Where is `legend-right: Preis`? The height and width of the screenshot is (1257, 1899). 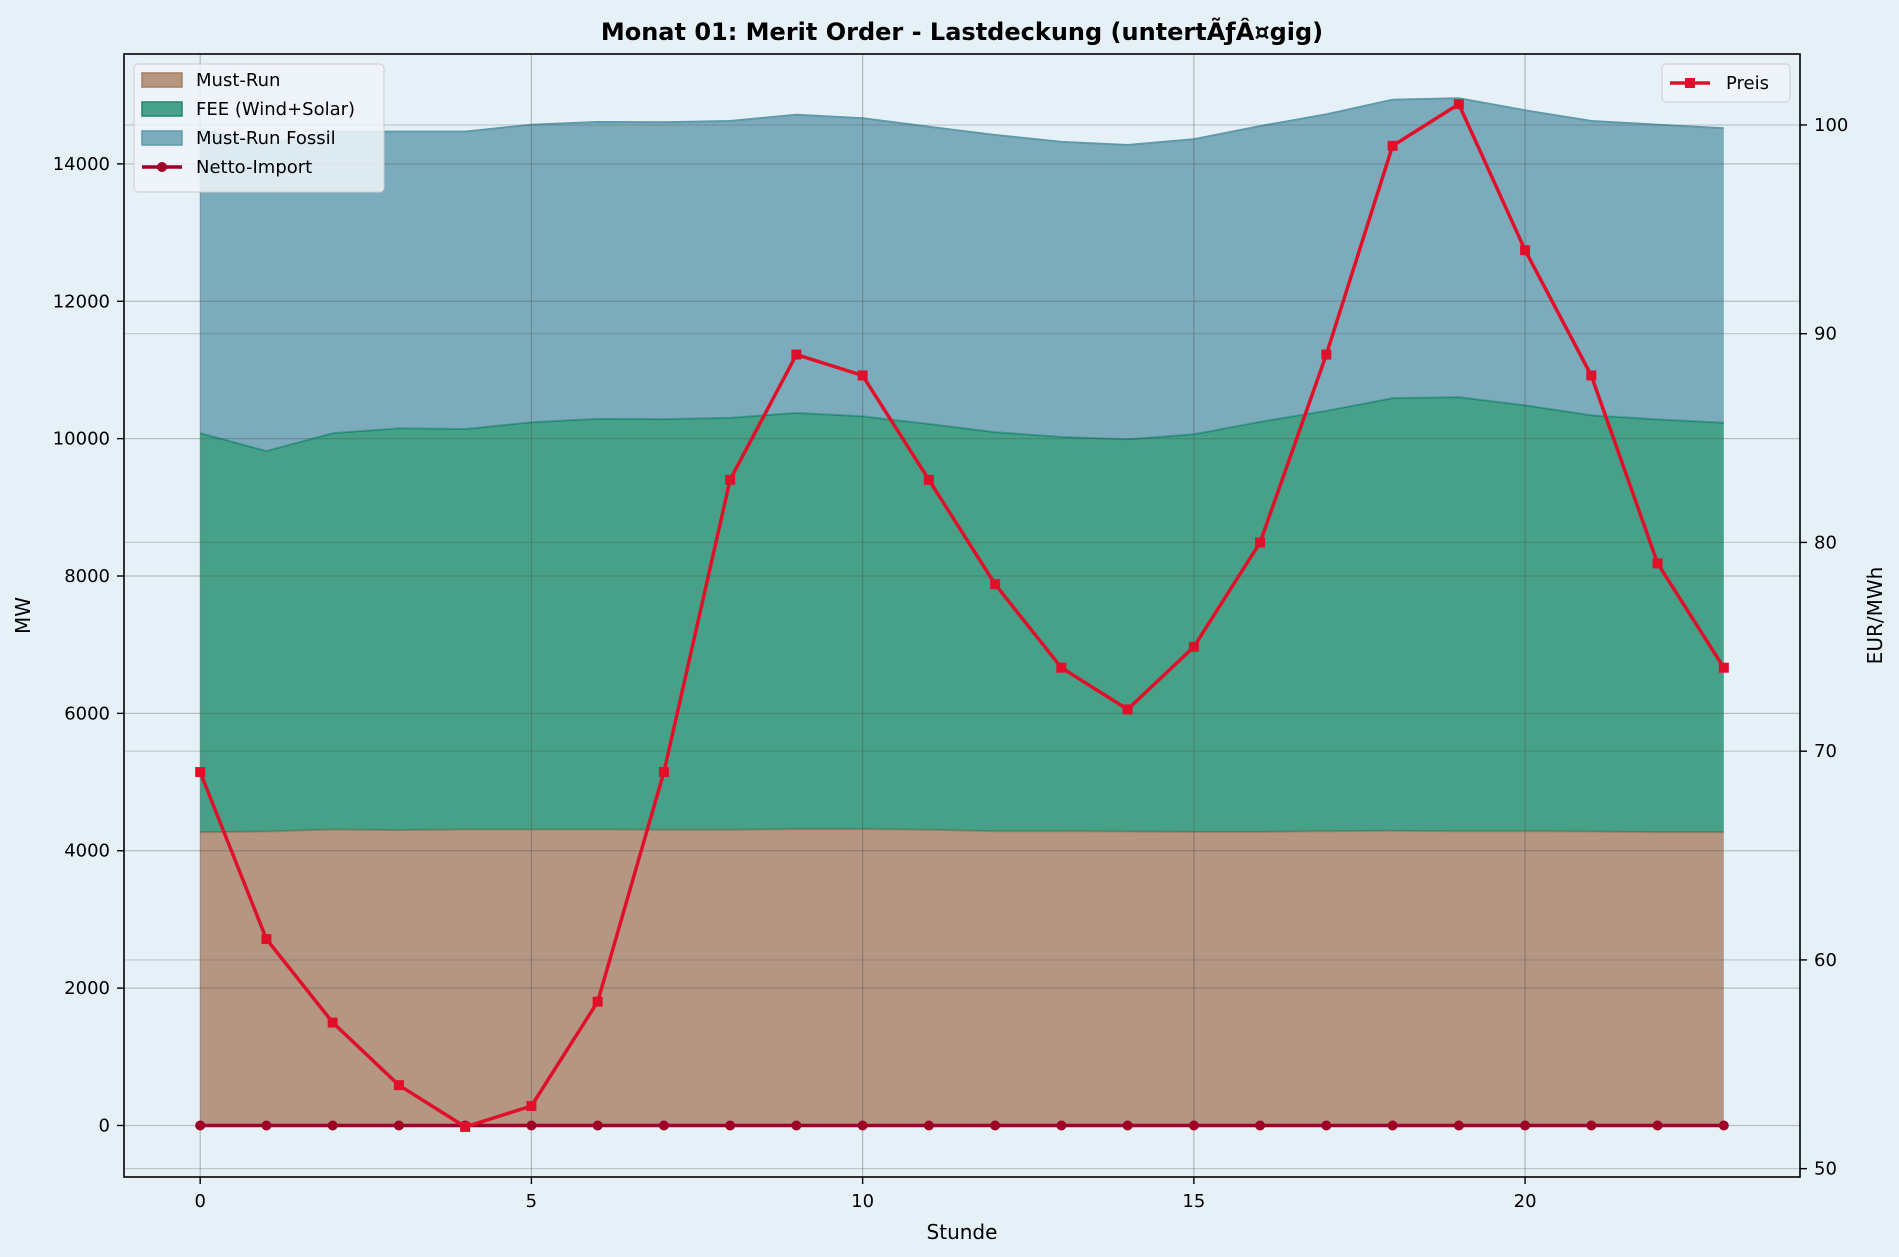
legend-right: Preis is located at coordinates (1726, 83).